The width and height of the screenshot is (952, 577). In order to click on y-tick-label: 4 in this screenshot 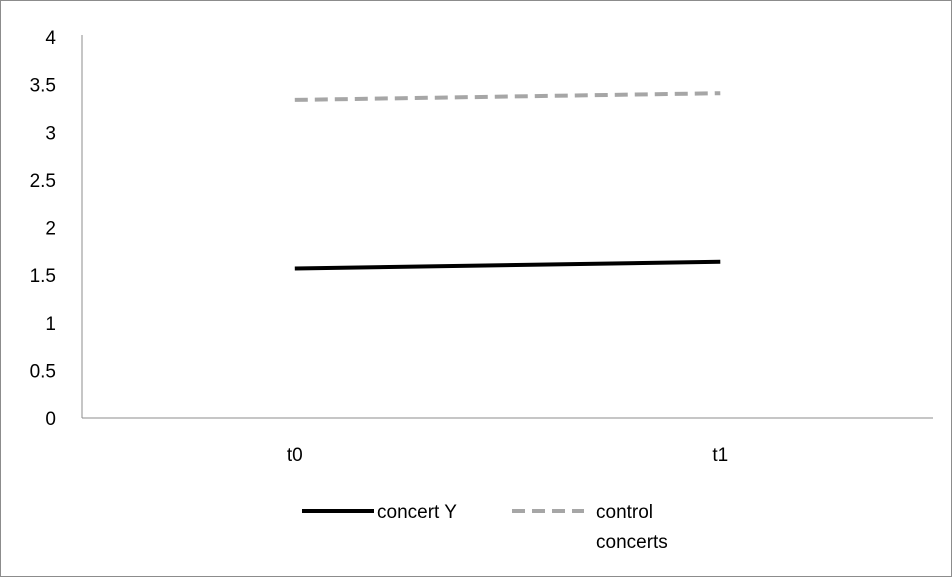, I will do `click(50, 38)`.